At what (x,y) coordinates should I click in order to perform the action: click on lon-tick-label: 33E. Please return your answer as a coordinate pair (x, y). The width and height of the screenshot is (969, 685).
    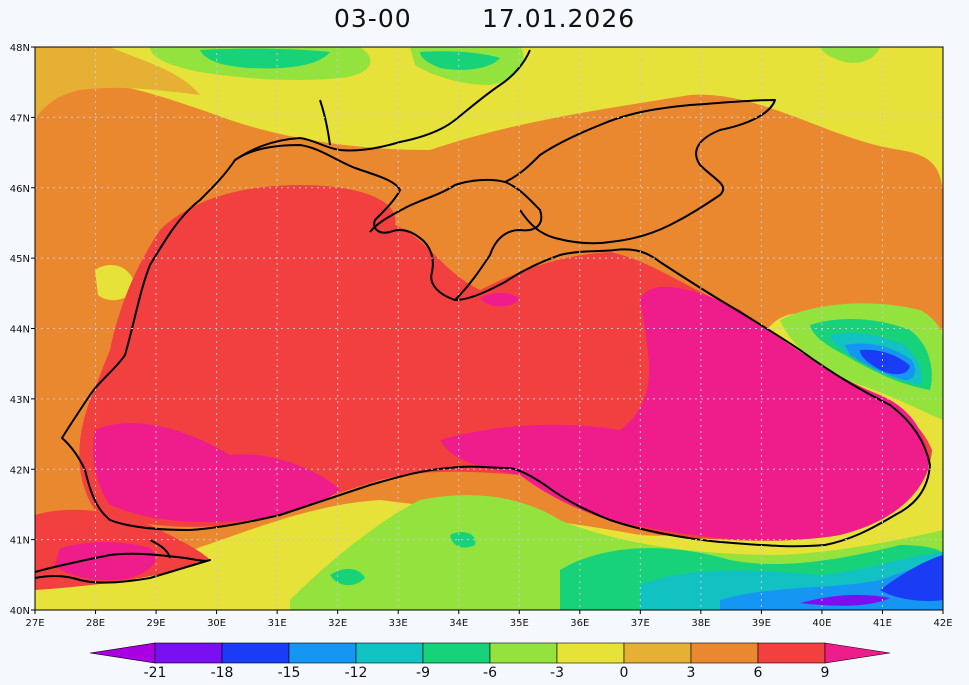
    Looking at the image, I should click on (398, 623).